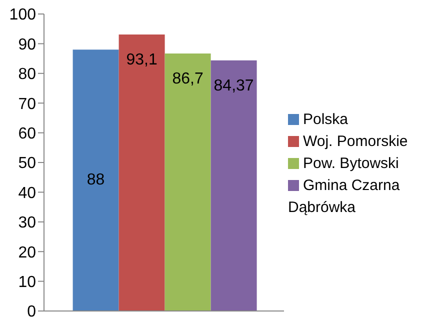  I want to click on y-tick-label: 50, so click(27, 163).